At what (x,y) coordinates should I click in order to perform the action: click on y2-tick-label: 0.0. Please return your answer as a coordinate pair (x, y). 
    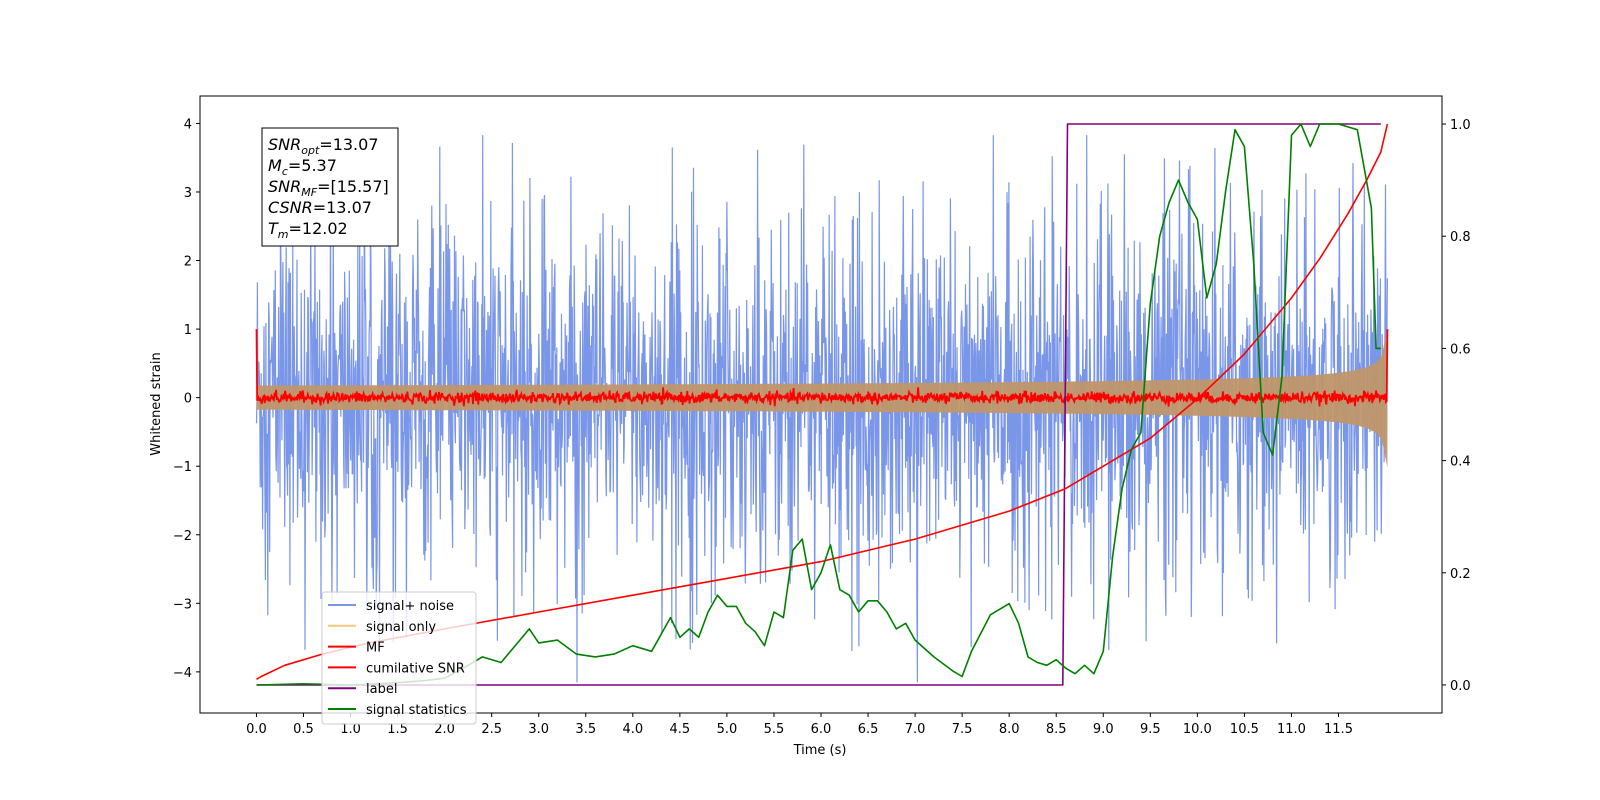
    Looking at the image, I should click on (1460, 686).